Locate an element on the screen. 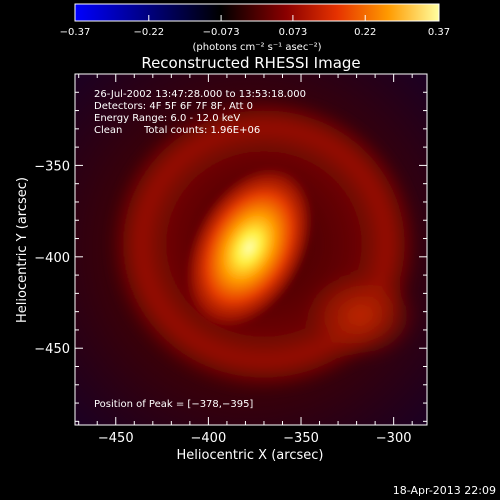 Image resolution: width=500 pixels, height=500 pixels. x-tick-label: −300 is located at coordinates (394, 438).